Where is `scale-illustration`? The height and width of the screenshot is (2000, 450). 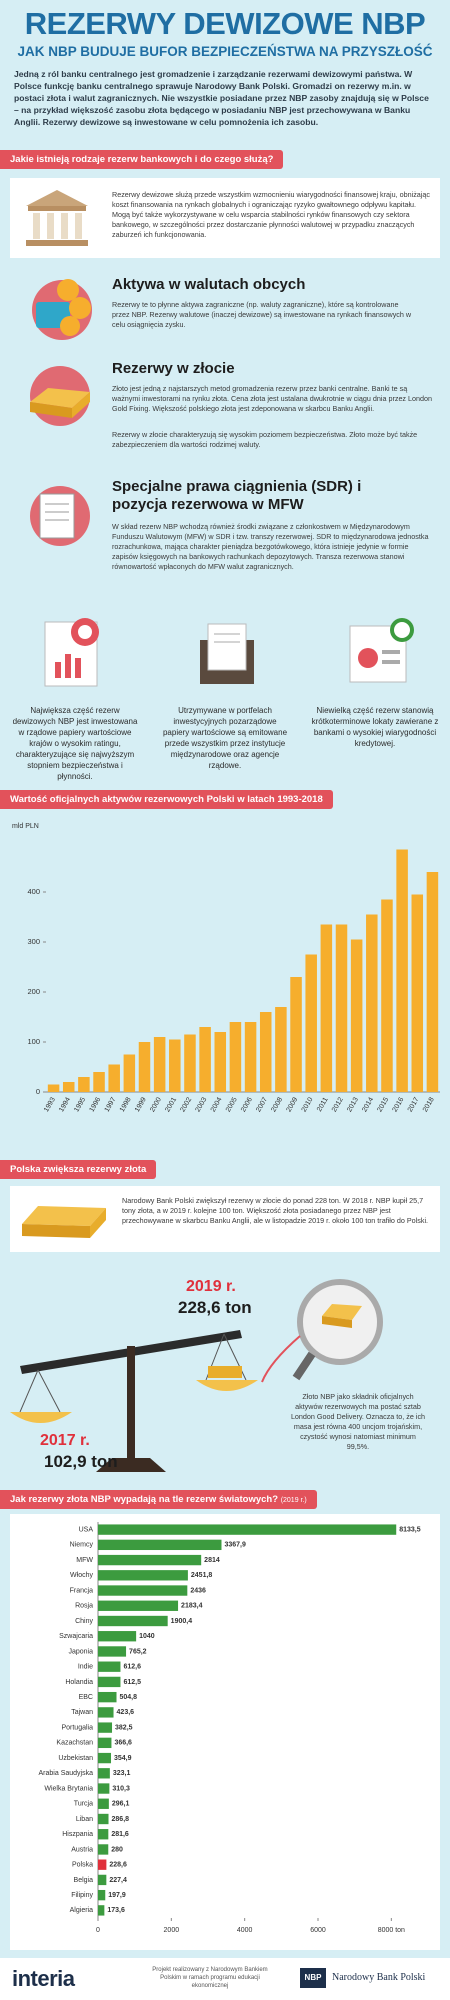
scale-illustration is located at coordinates (196, 1375).